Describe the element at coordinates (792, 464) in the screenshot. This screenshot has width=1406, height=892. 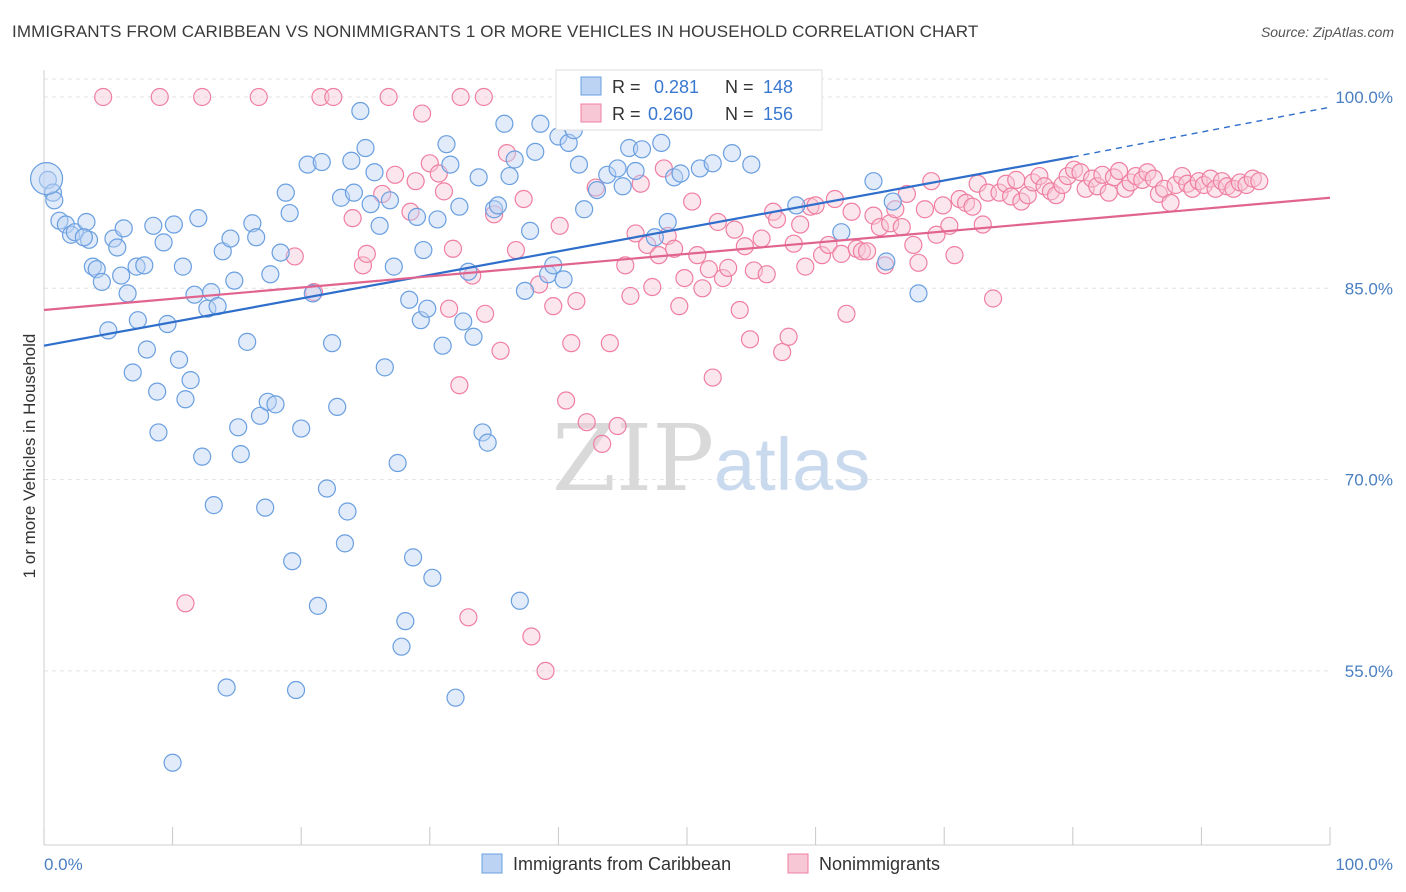
I see `watermark-atlas: atlas` at that location.